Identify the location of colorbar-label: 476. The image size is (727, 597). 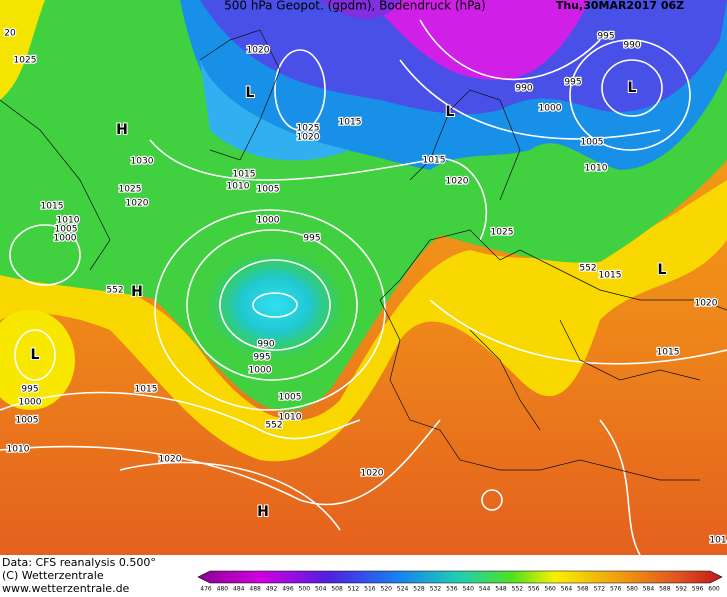
(206, 589).